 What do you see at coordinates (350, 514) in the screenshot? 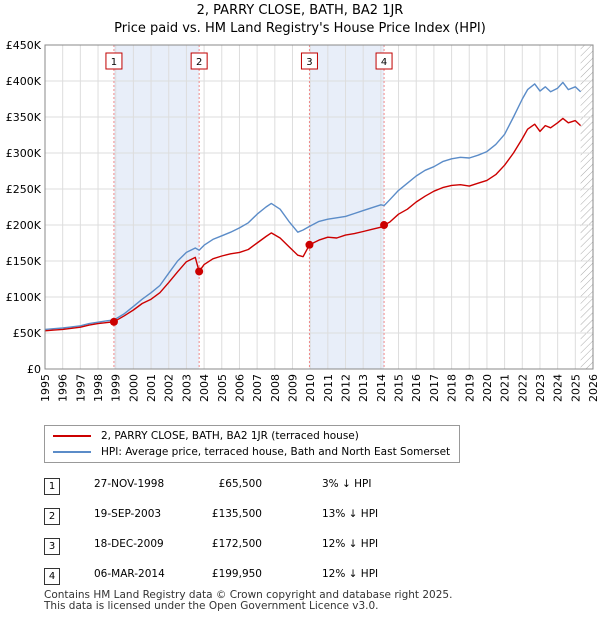
I see `sale-hpi-diff: 13% ↓ HPI` at bounding box center [350, 514].